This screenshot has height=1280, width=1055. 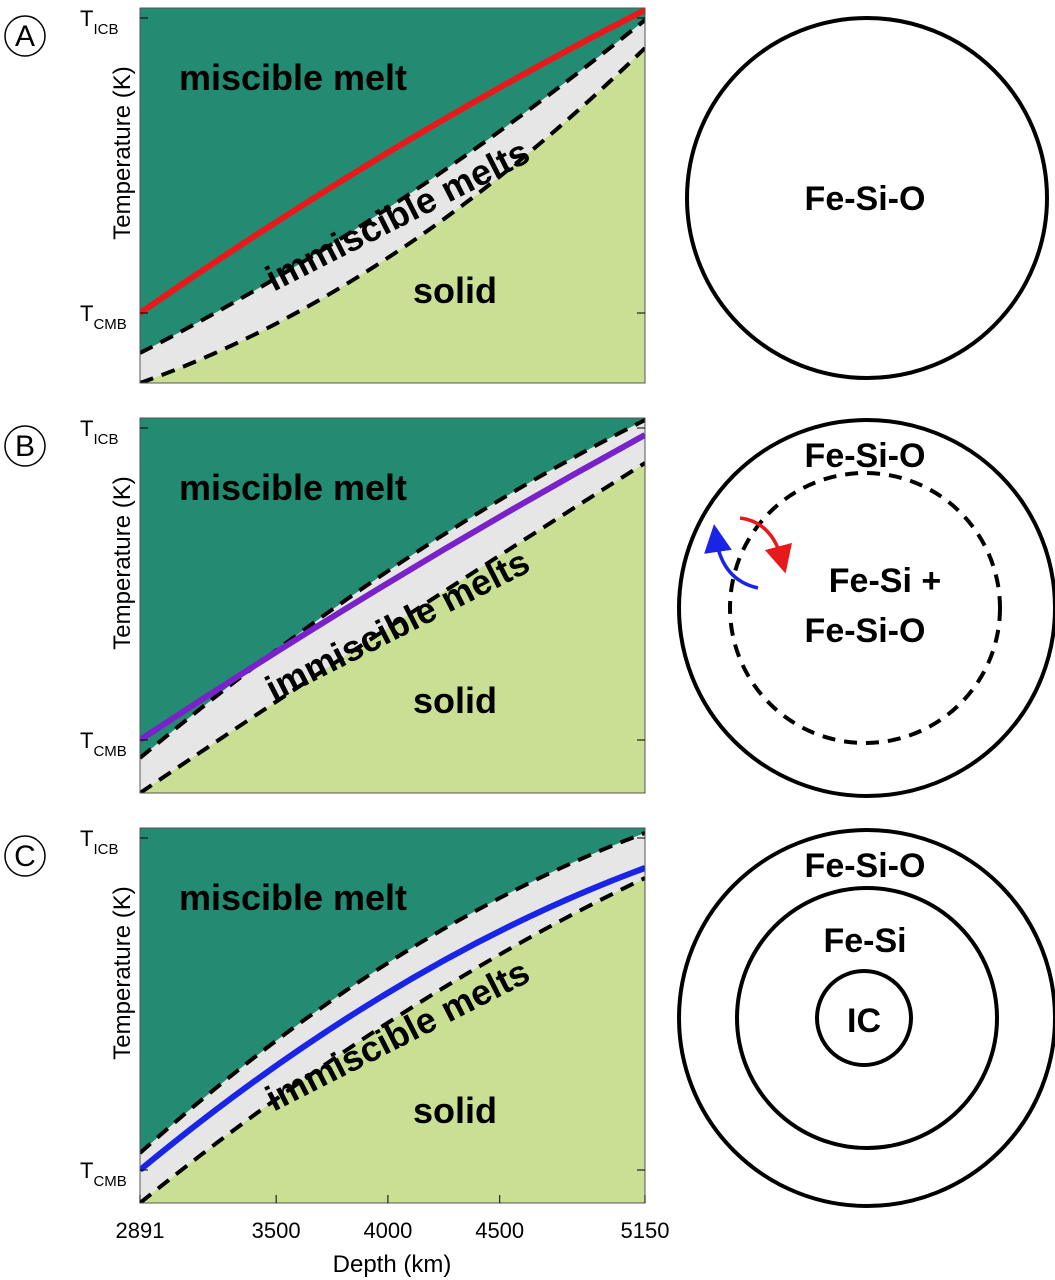 I want to click on core-label: Fe-Si, so click(x=864, y=941).